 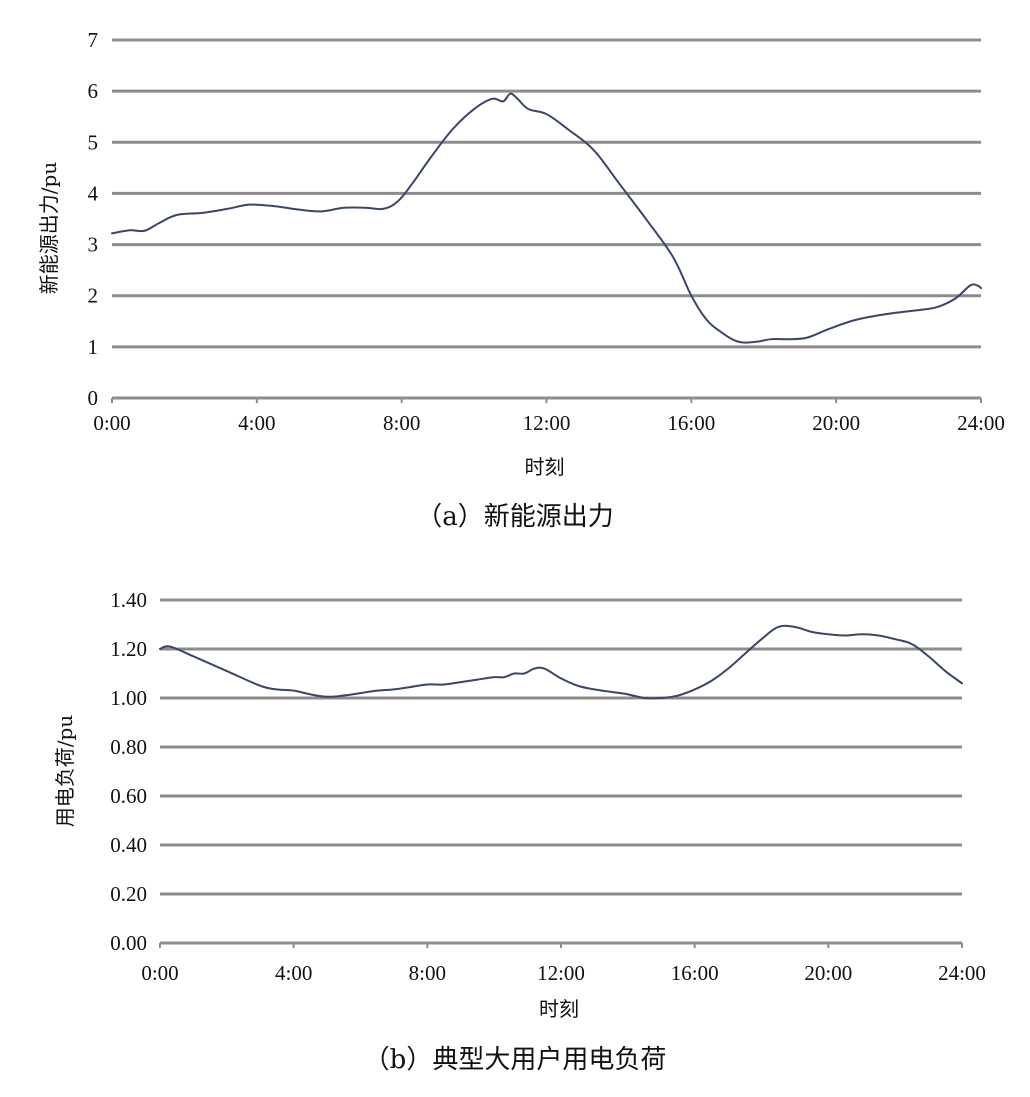 What do you see at coordinates (128, 649) in the screenshot?
I see `y-tick-label: 1.20` at bounding box center [128, 649].